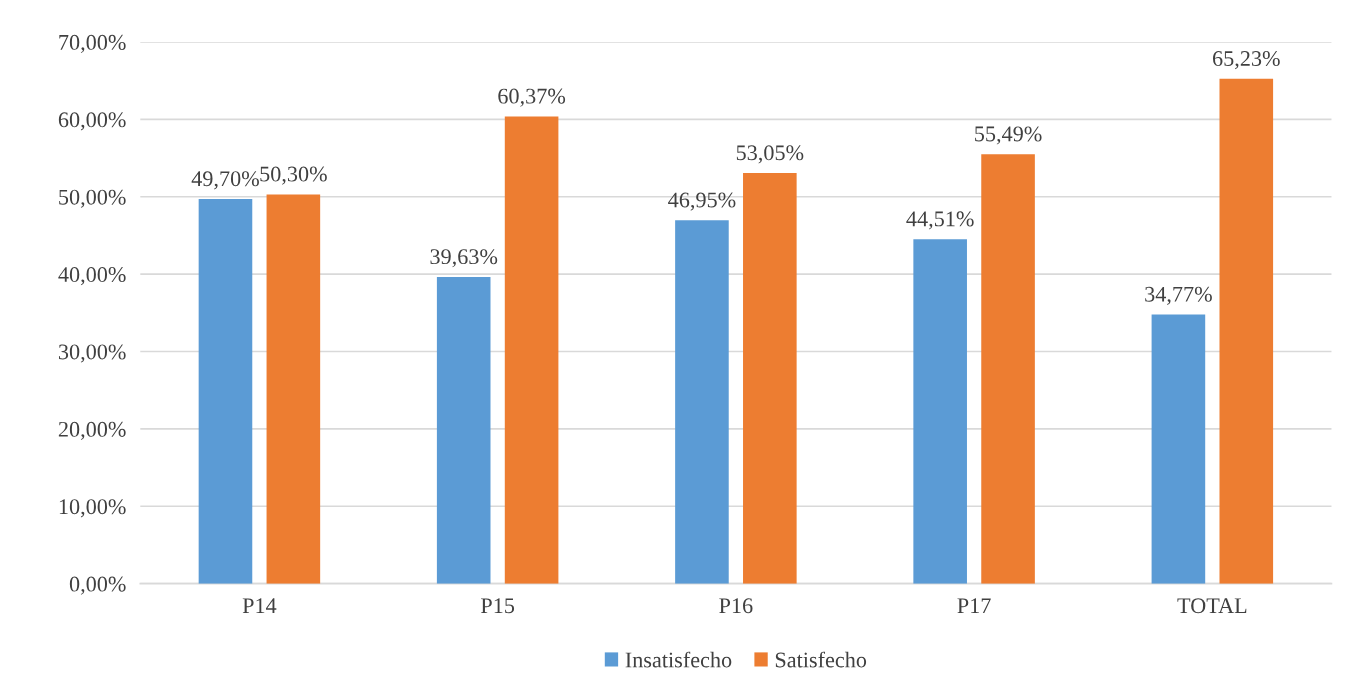 This screenshot has width=1349, height=699. Describe the element at coordinates (92, 198) in the screenshot. I see `y-tick-label: 50,00%` at that location.